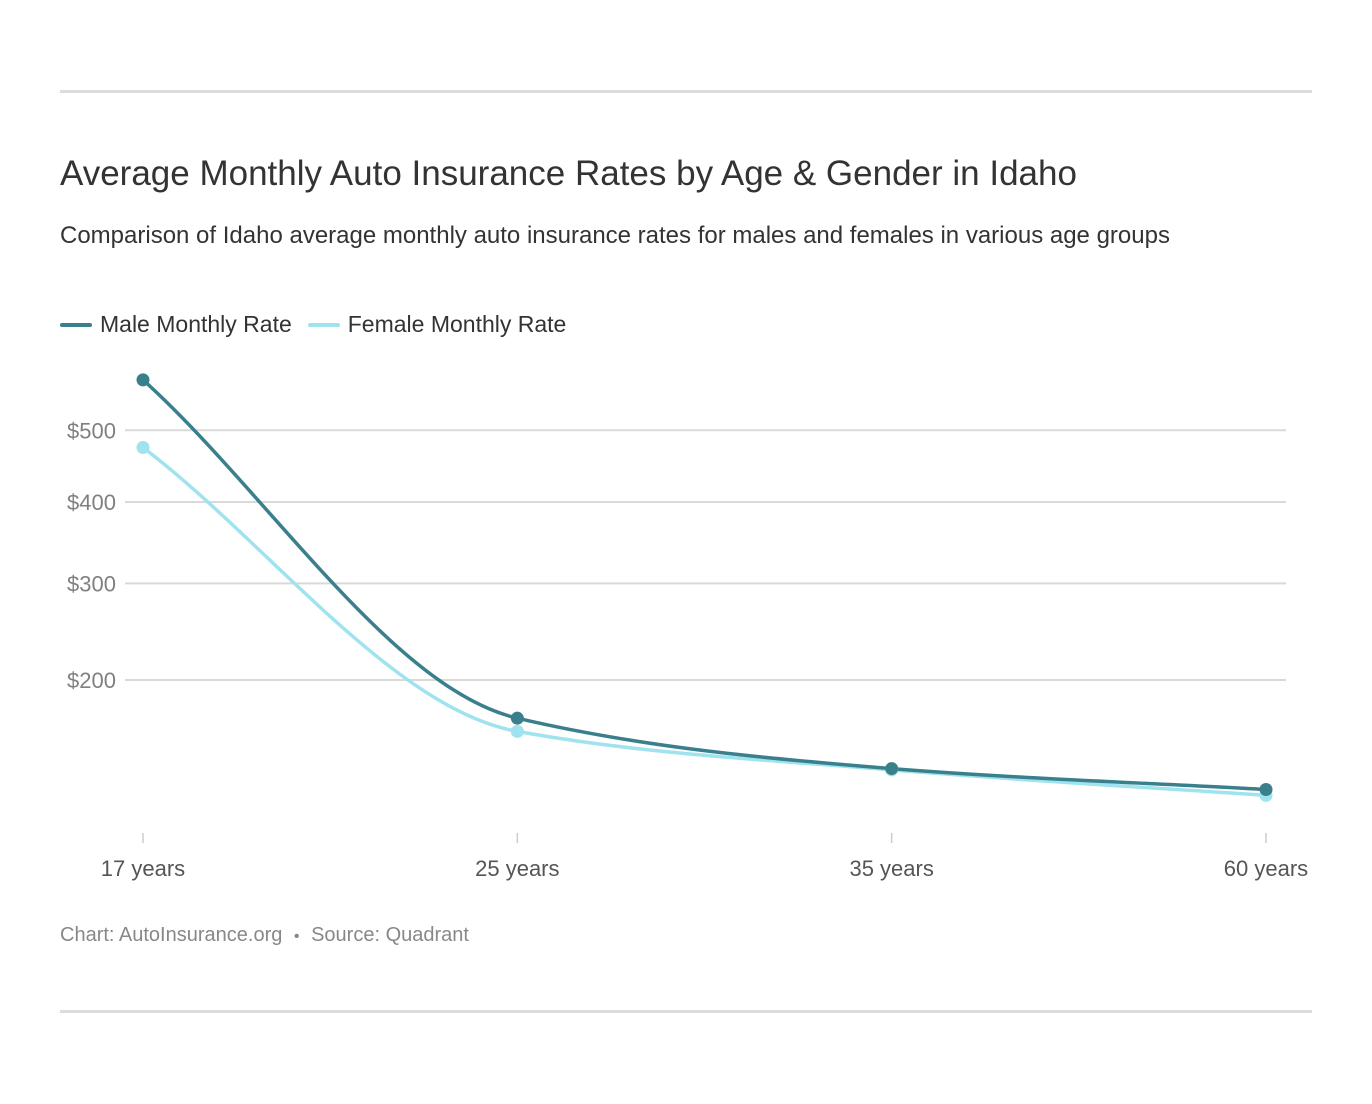 Image resolution: width=1372 pixels, height=1104 pixels. I want to click on legend-item-female: Female Monthly Rate, so click(437, 324).